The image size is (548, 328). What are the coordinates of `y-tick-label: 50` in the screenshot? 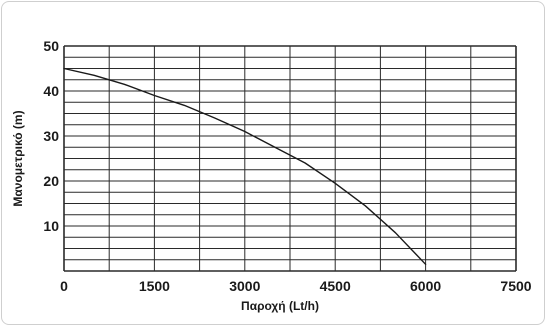 It's located at (51, 46).